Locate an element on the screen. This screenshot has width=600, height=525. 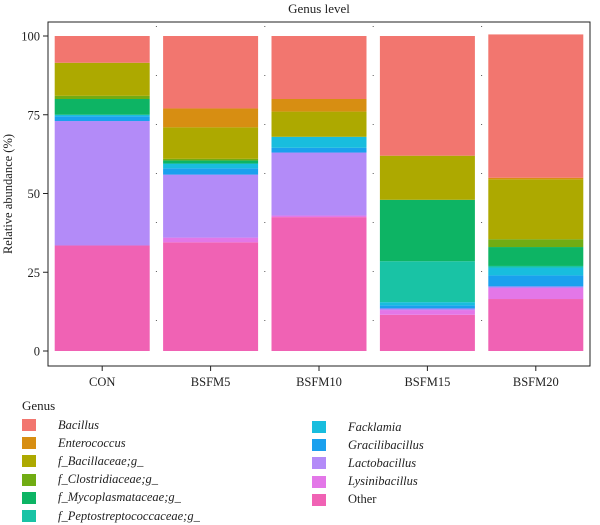
legend-label: Facklamia is located at coordinates (375, 426).